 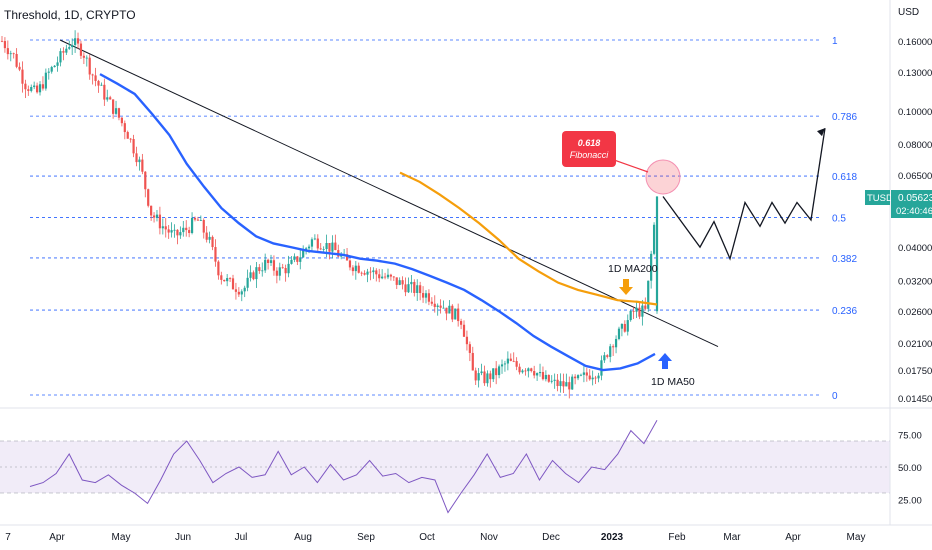 What do you see at coordinates (910, 436) in the screenshot?
I see `rsi-tick-label: 75.00` at bounding box center [910, 436].